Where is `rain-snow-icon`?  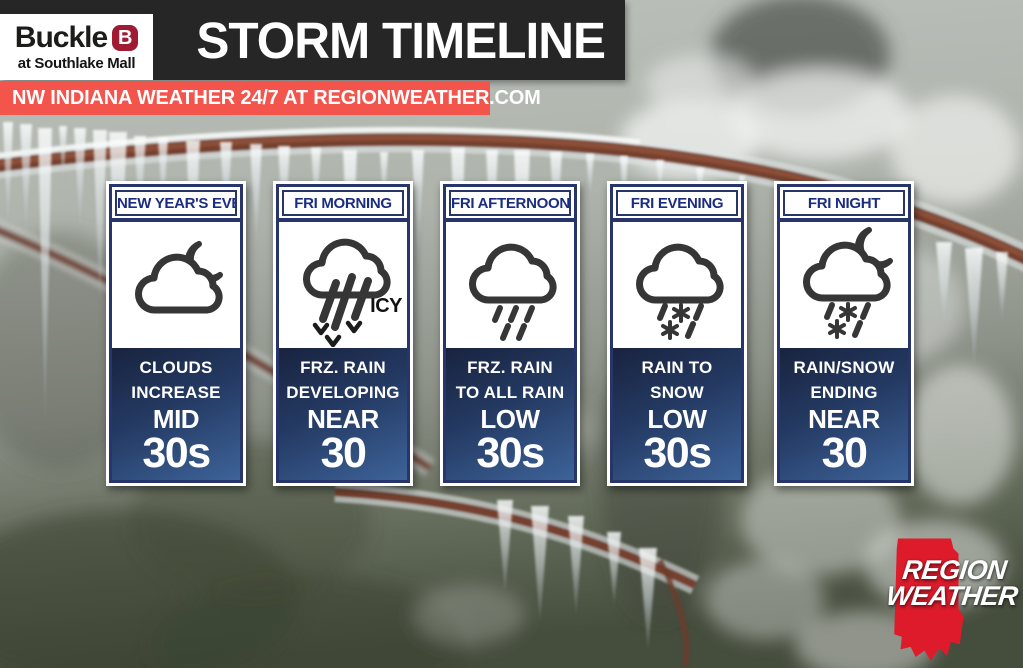 rain-snow-icon is located at coordinates (677, 284).